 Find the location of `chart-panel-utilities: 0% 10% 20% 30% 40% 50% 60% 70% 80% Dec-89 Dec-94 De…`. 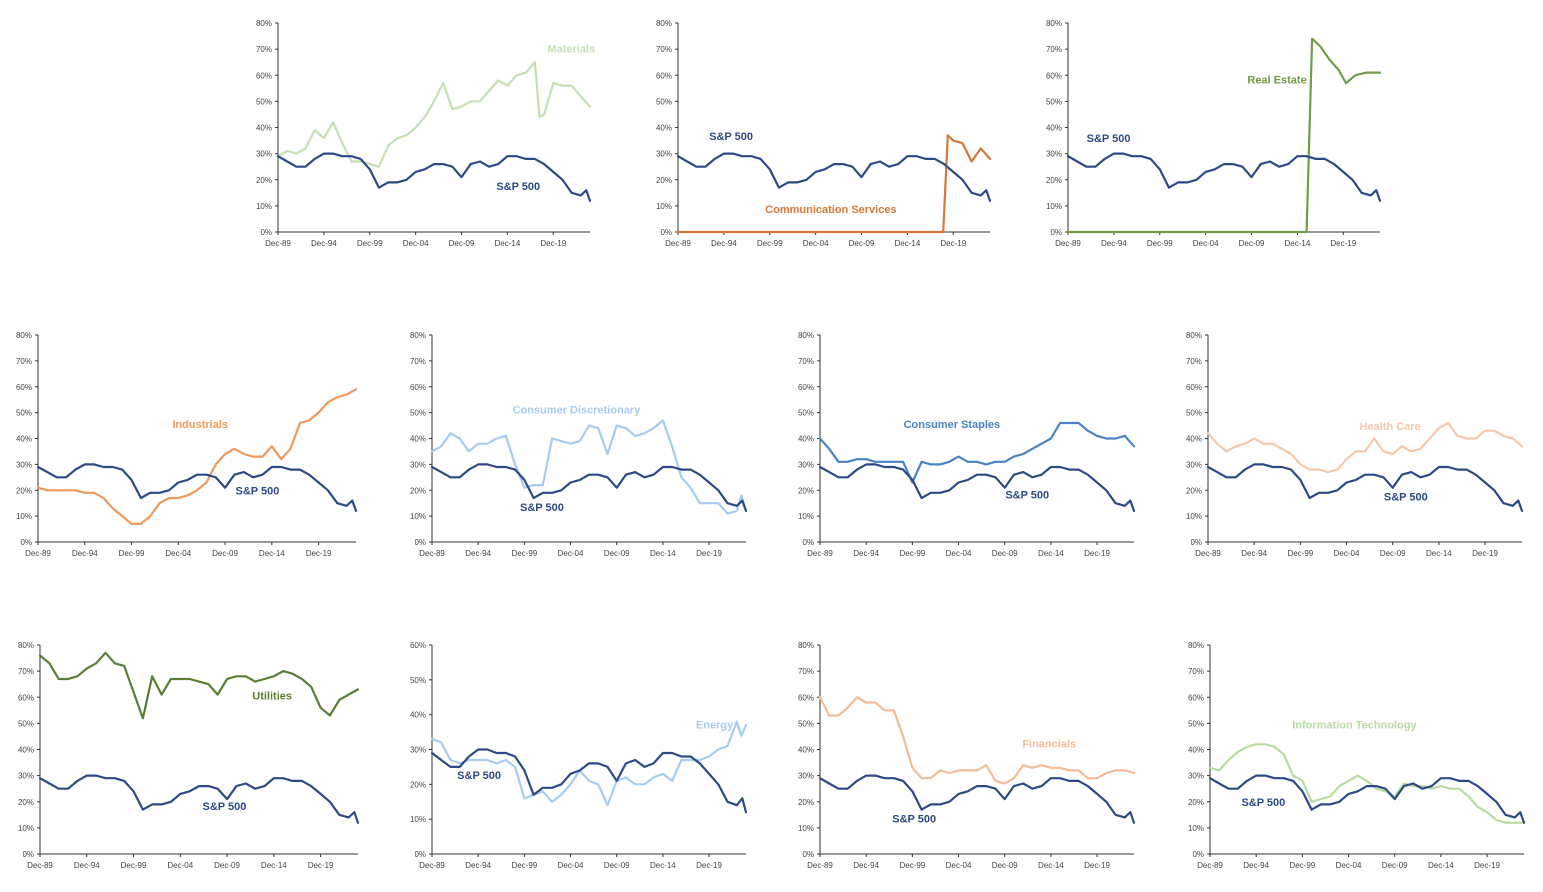

chart-panel-utilities: 0% 10% 20% 30% 40% 50% 60% 70% 80% Dec-89 Dec-94 De… is located at coordinates (185, 762).